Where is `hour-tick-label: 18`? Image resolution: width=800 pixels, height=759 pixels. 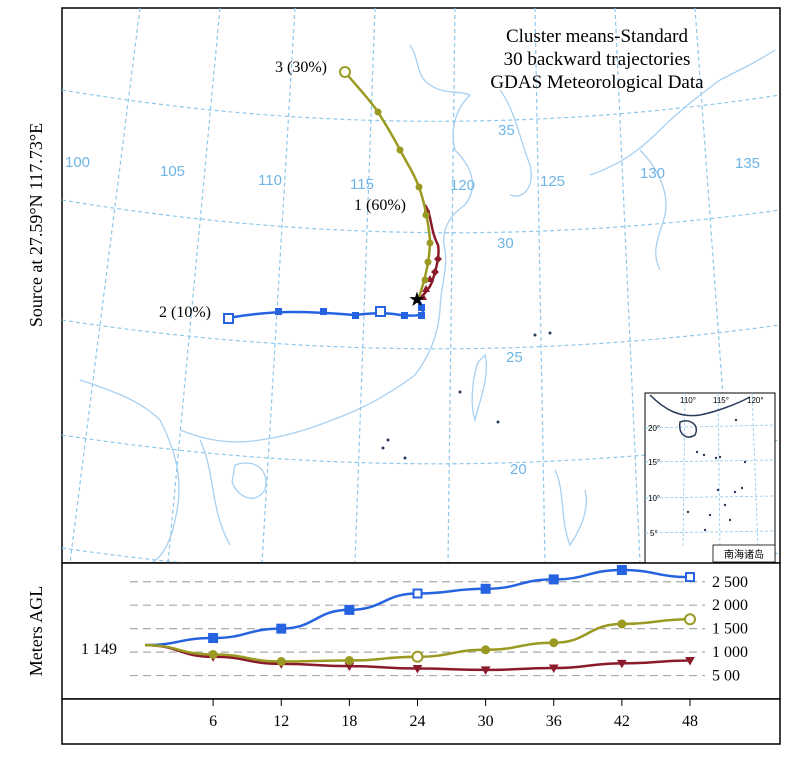 hour-tick-label: 18 is located at coordinates (349, 721).